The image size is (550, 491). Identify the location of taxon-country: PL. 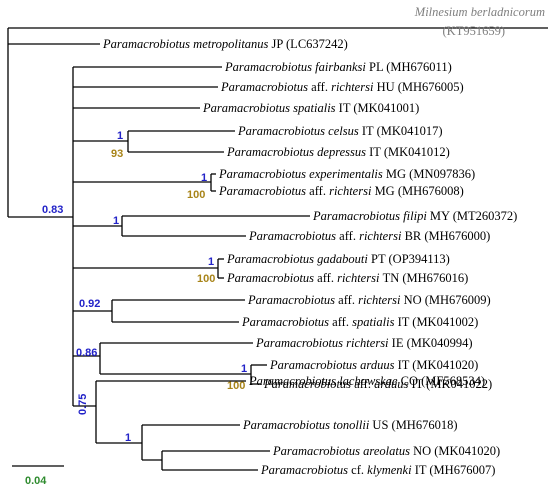
(377, 67).